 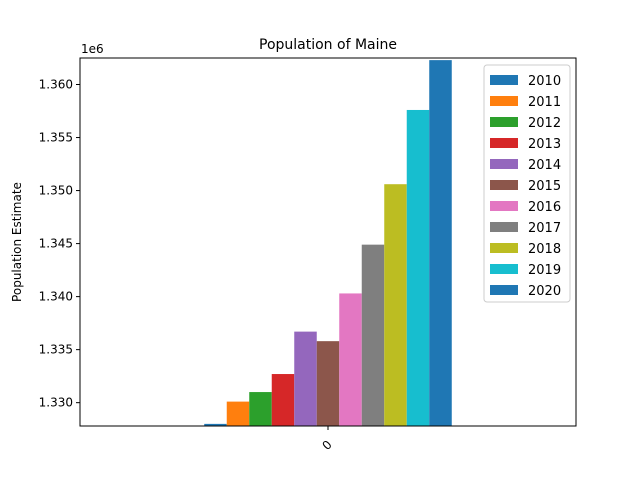 What do you see at coordinates (350, 359) in the screenshot?
I see `bar-2016` at bounding box center [350, 359].